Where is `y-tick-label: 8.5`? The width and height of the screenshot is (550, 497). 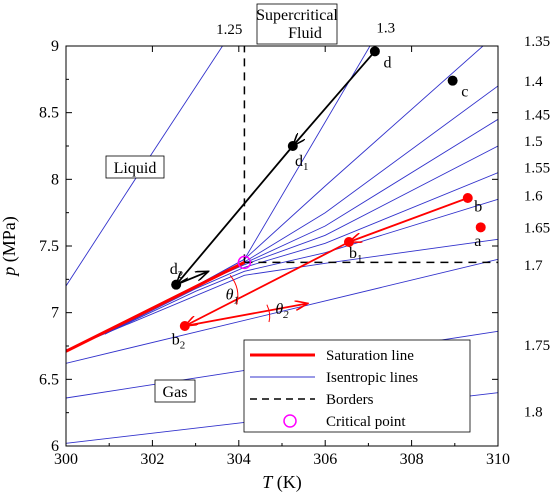 y-tick-label: 8.5 is located at coordinates (49, 113).